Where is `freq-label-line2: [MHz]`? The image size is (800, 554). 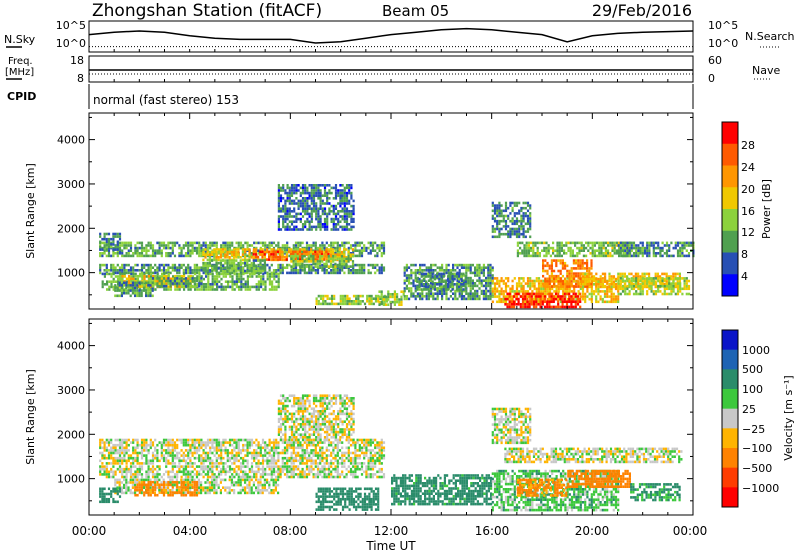
freq-label-line2: [MHz] is located at coordinates (19, 72).